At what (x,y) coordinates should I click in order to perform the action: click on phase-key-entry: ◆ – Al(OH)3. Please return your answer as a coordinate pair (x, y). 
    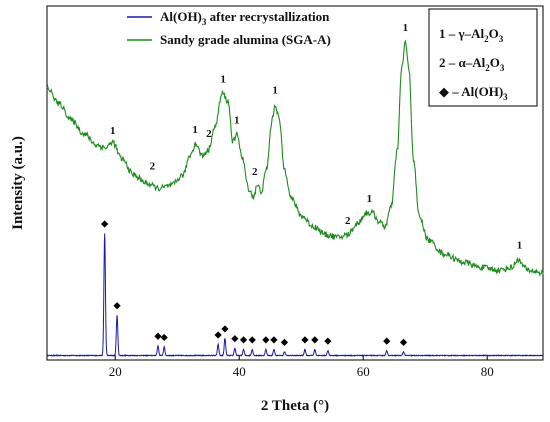
    Looking at the image, I should click on (473, 93).